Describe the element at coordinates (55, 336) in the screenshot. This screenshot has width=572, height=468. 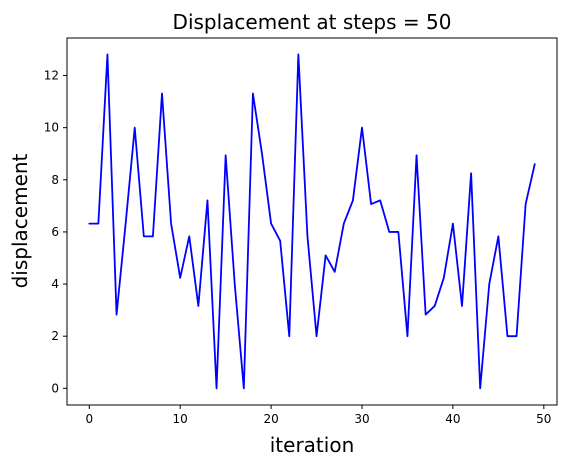
I see `y-tick-label: 2` at that location.